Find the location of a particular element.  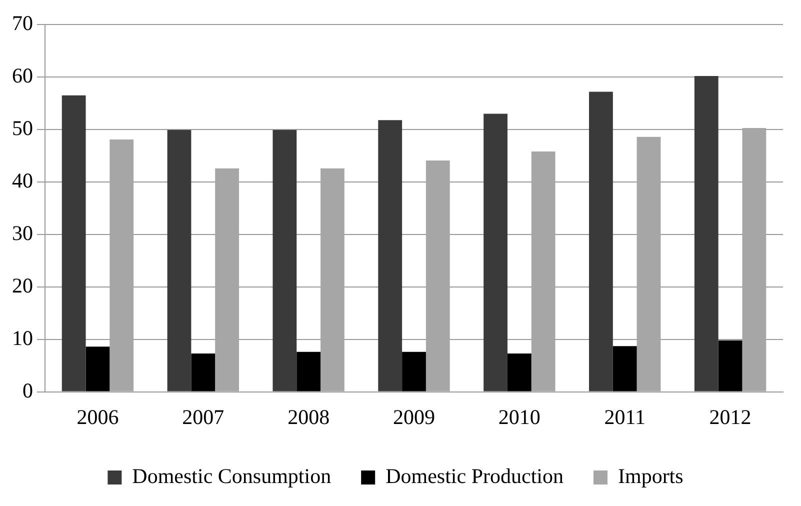

x-tick-label: 2010 is located at coordinates (519, 416).